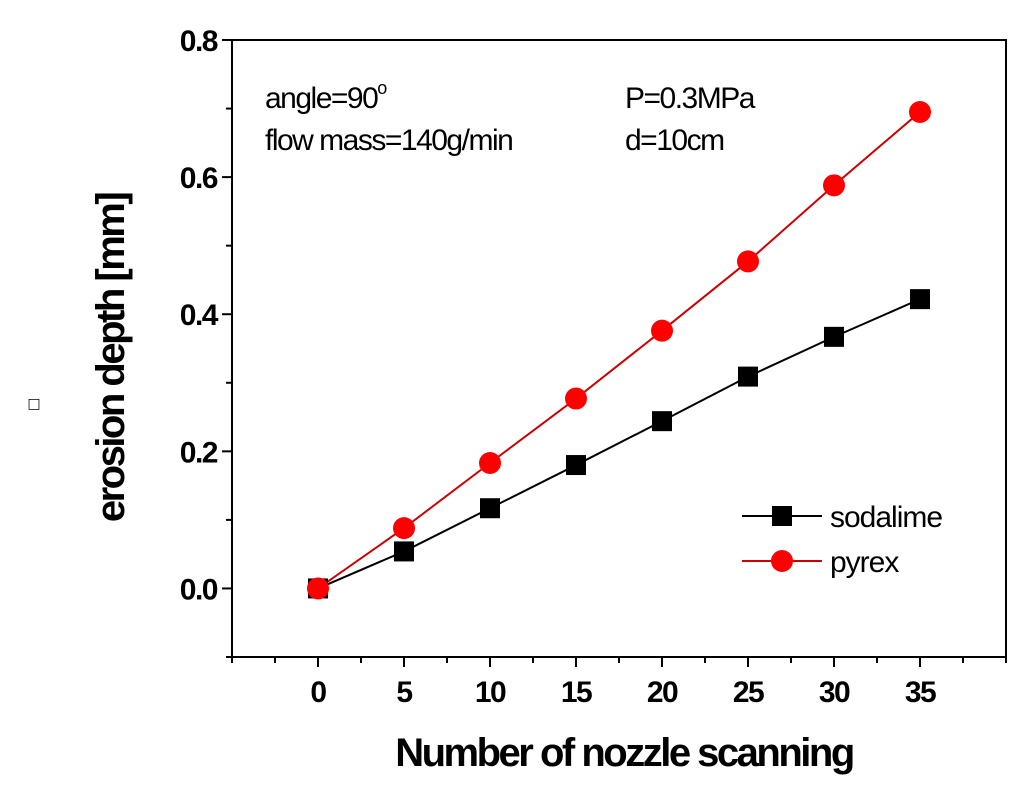 The width and height of the screenshot is (1024, 787). I want to click on x-tick-label: 10, so click(490, 692).